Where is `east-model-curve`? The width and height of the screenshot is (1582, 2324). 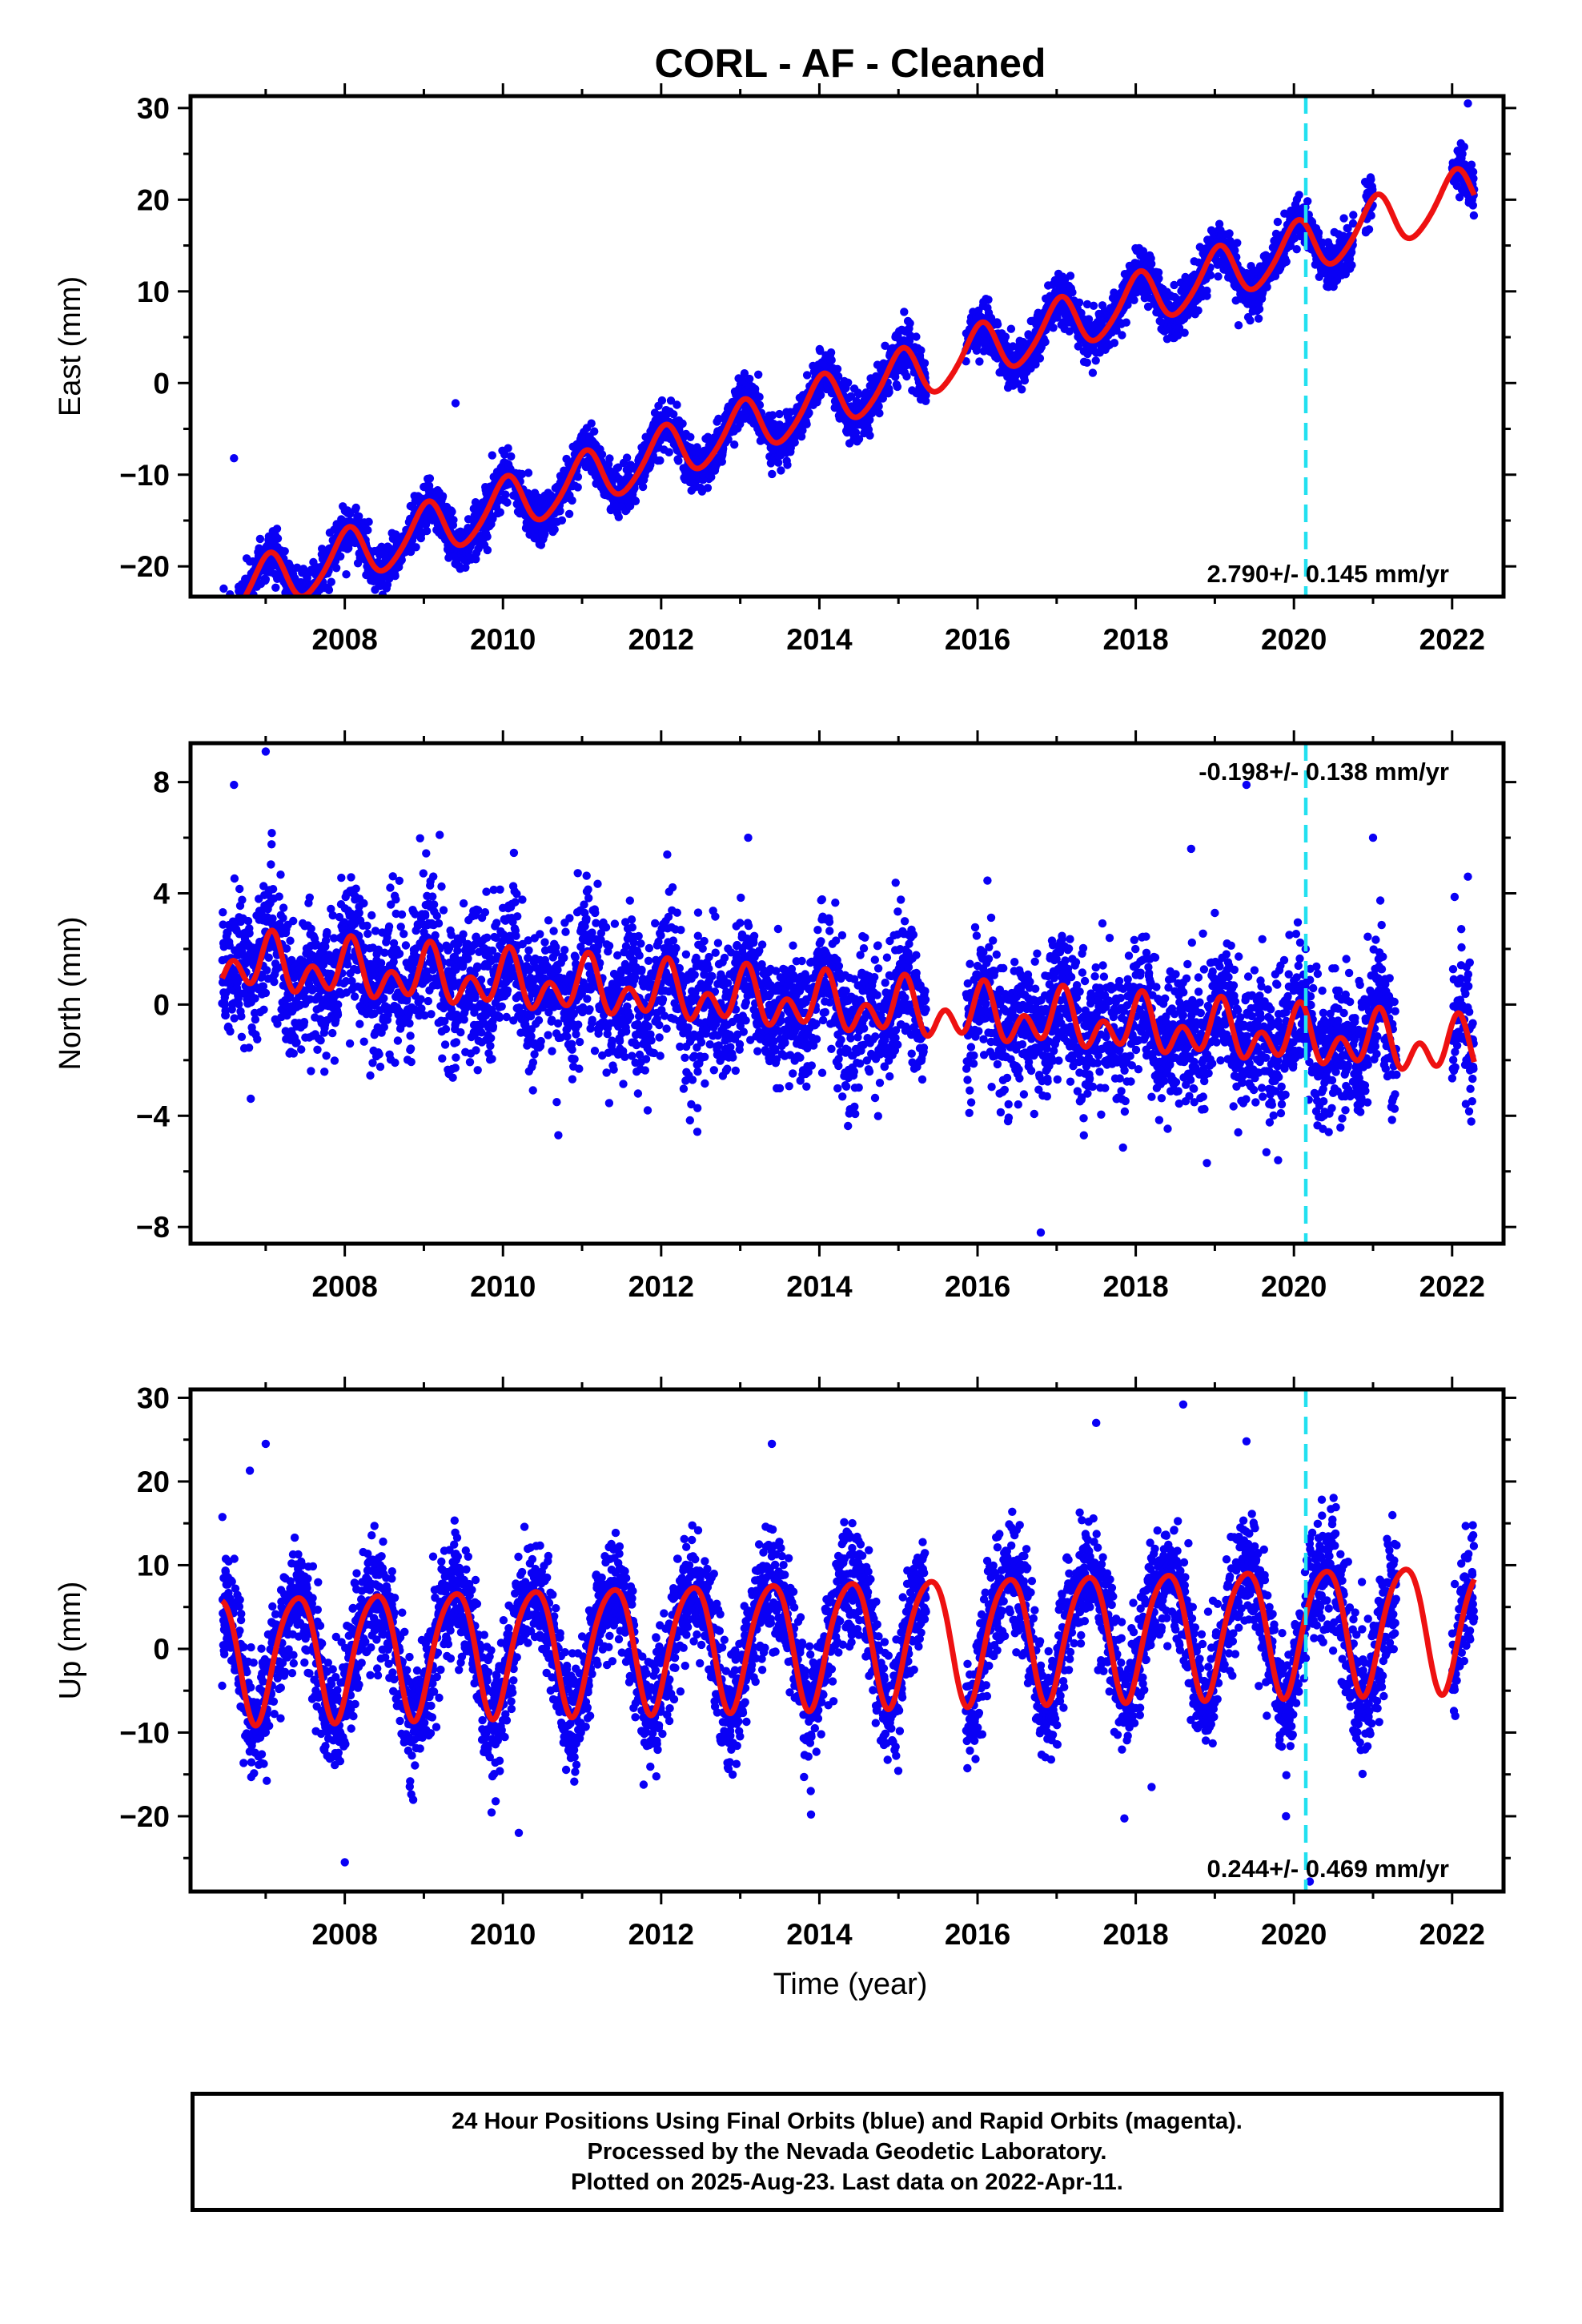 east-model-curve is located at coordinates (859, 381).